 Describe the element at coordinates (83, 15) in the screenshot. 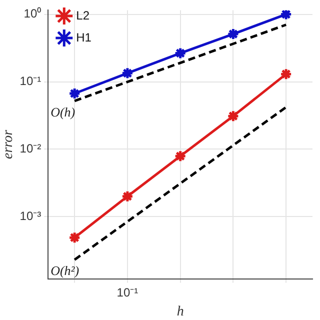

I see `legend-label: L2` at that location.